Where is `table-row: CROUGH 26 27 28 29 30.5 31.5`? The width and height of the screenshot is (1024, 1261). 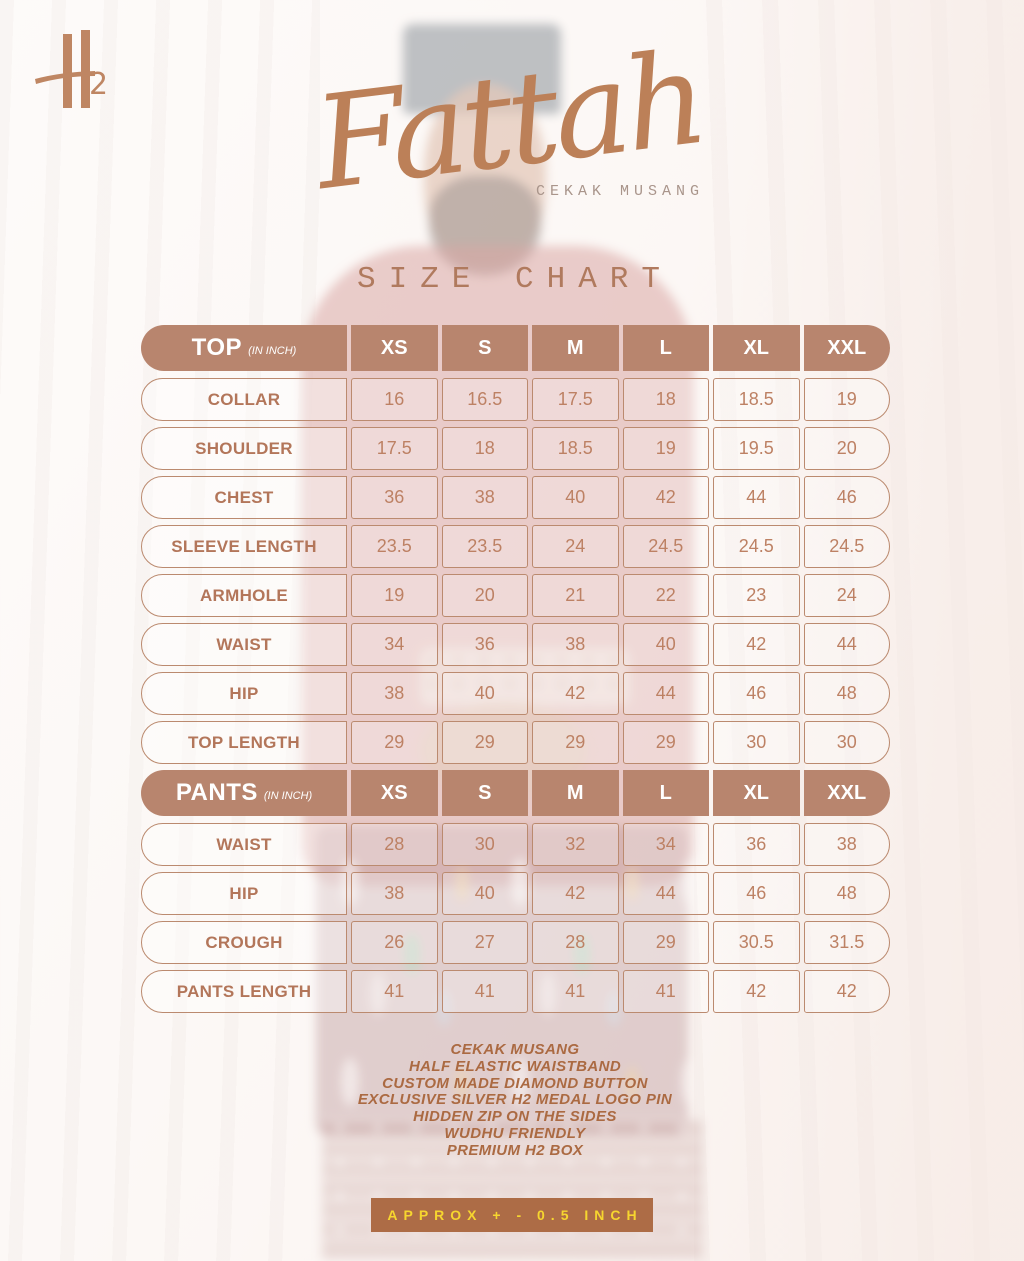
table-row: CROUGH 26 27 28 29 30.5 31.5 is located at coordinates (515, 942).